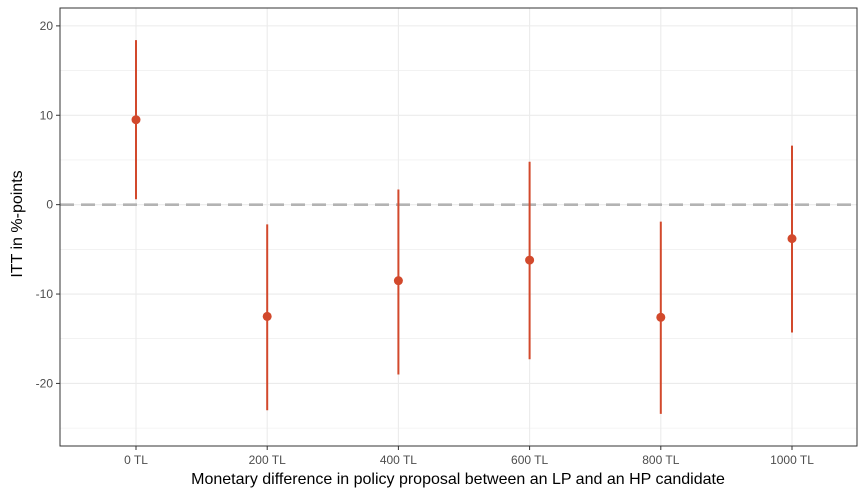 This screenshot has width=862, height=490. Describe the element at coordinates (47, 26) in the screenshot. I see `y-tick-label: 20` at that location.